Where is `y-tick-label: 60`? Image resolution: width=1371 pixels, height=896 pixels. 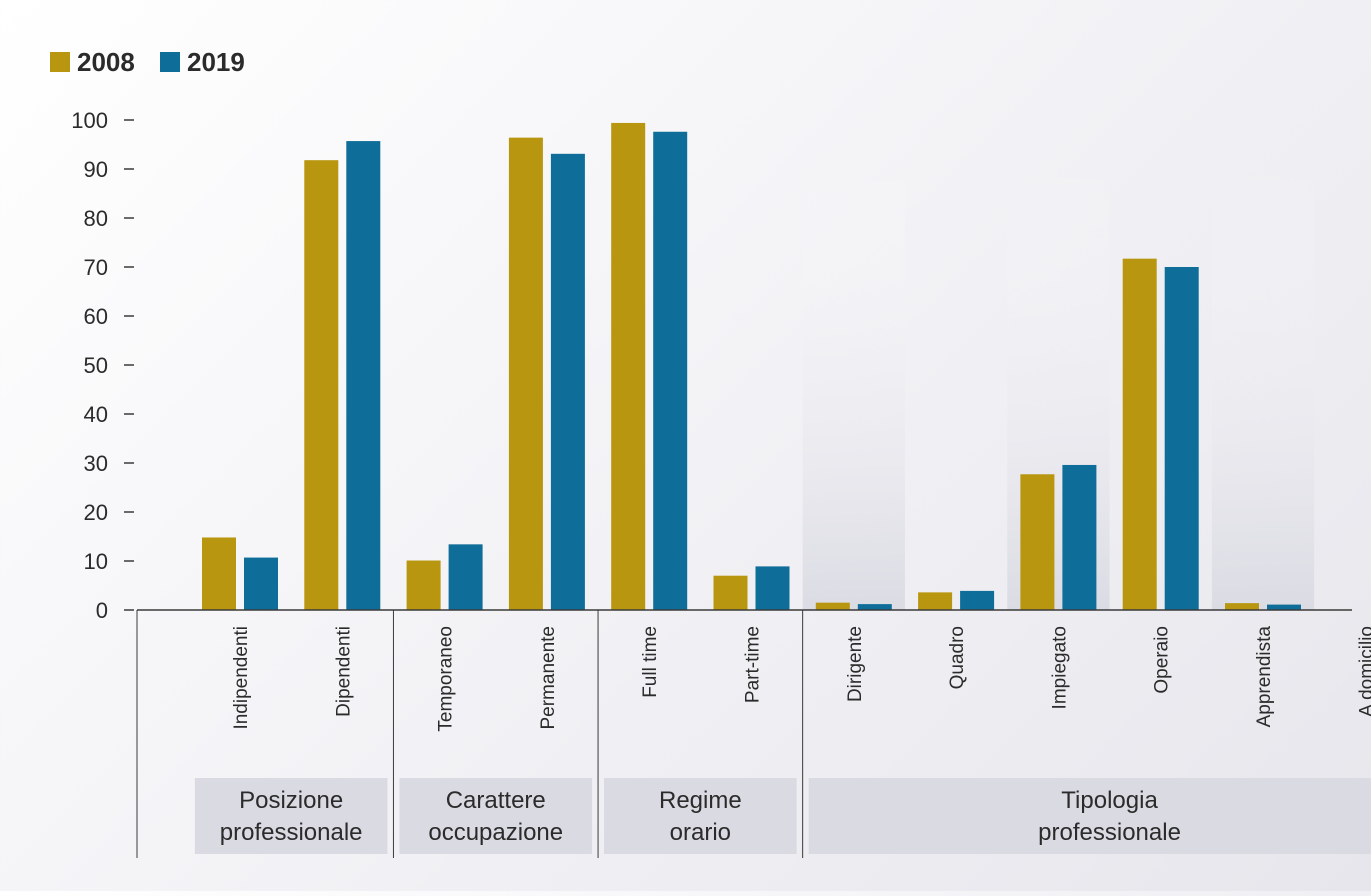
y-tick-label: 60 is located at coordinates (96, 316).